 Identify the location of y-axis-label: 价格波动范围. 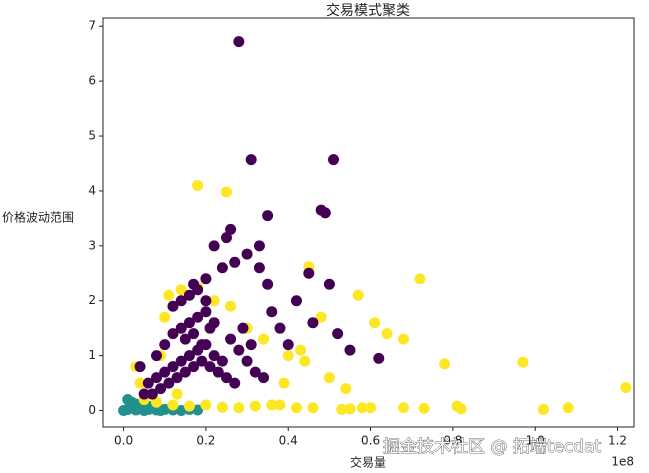
(38, 217).